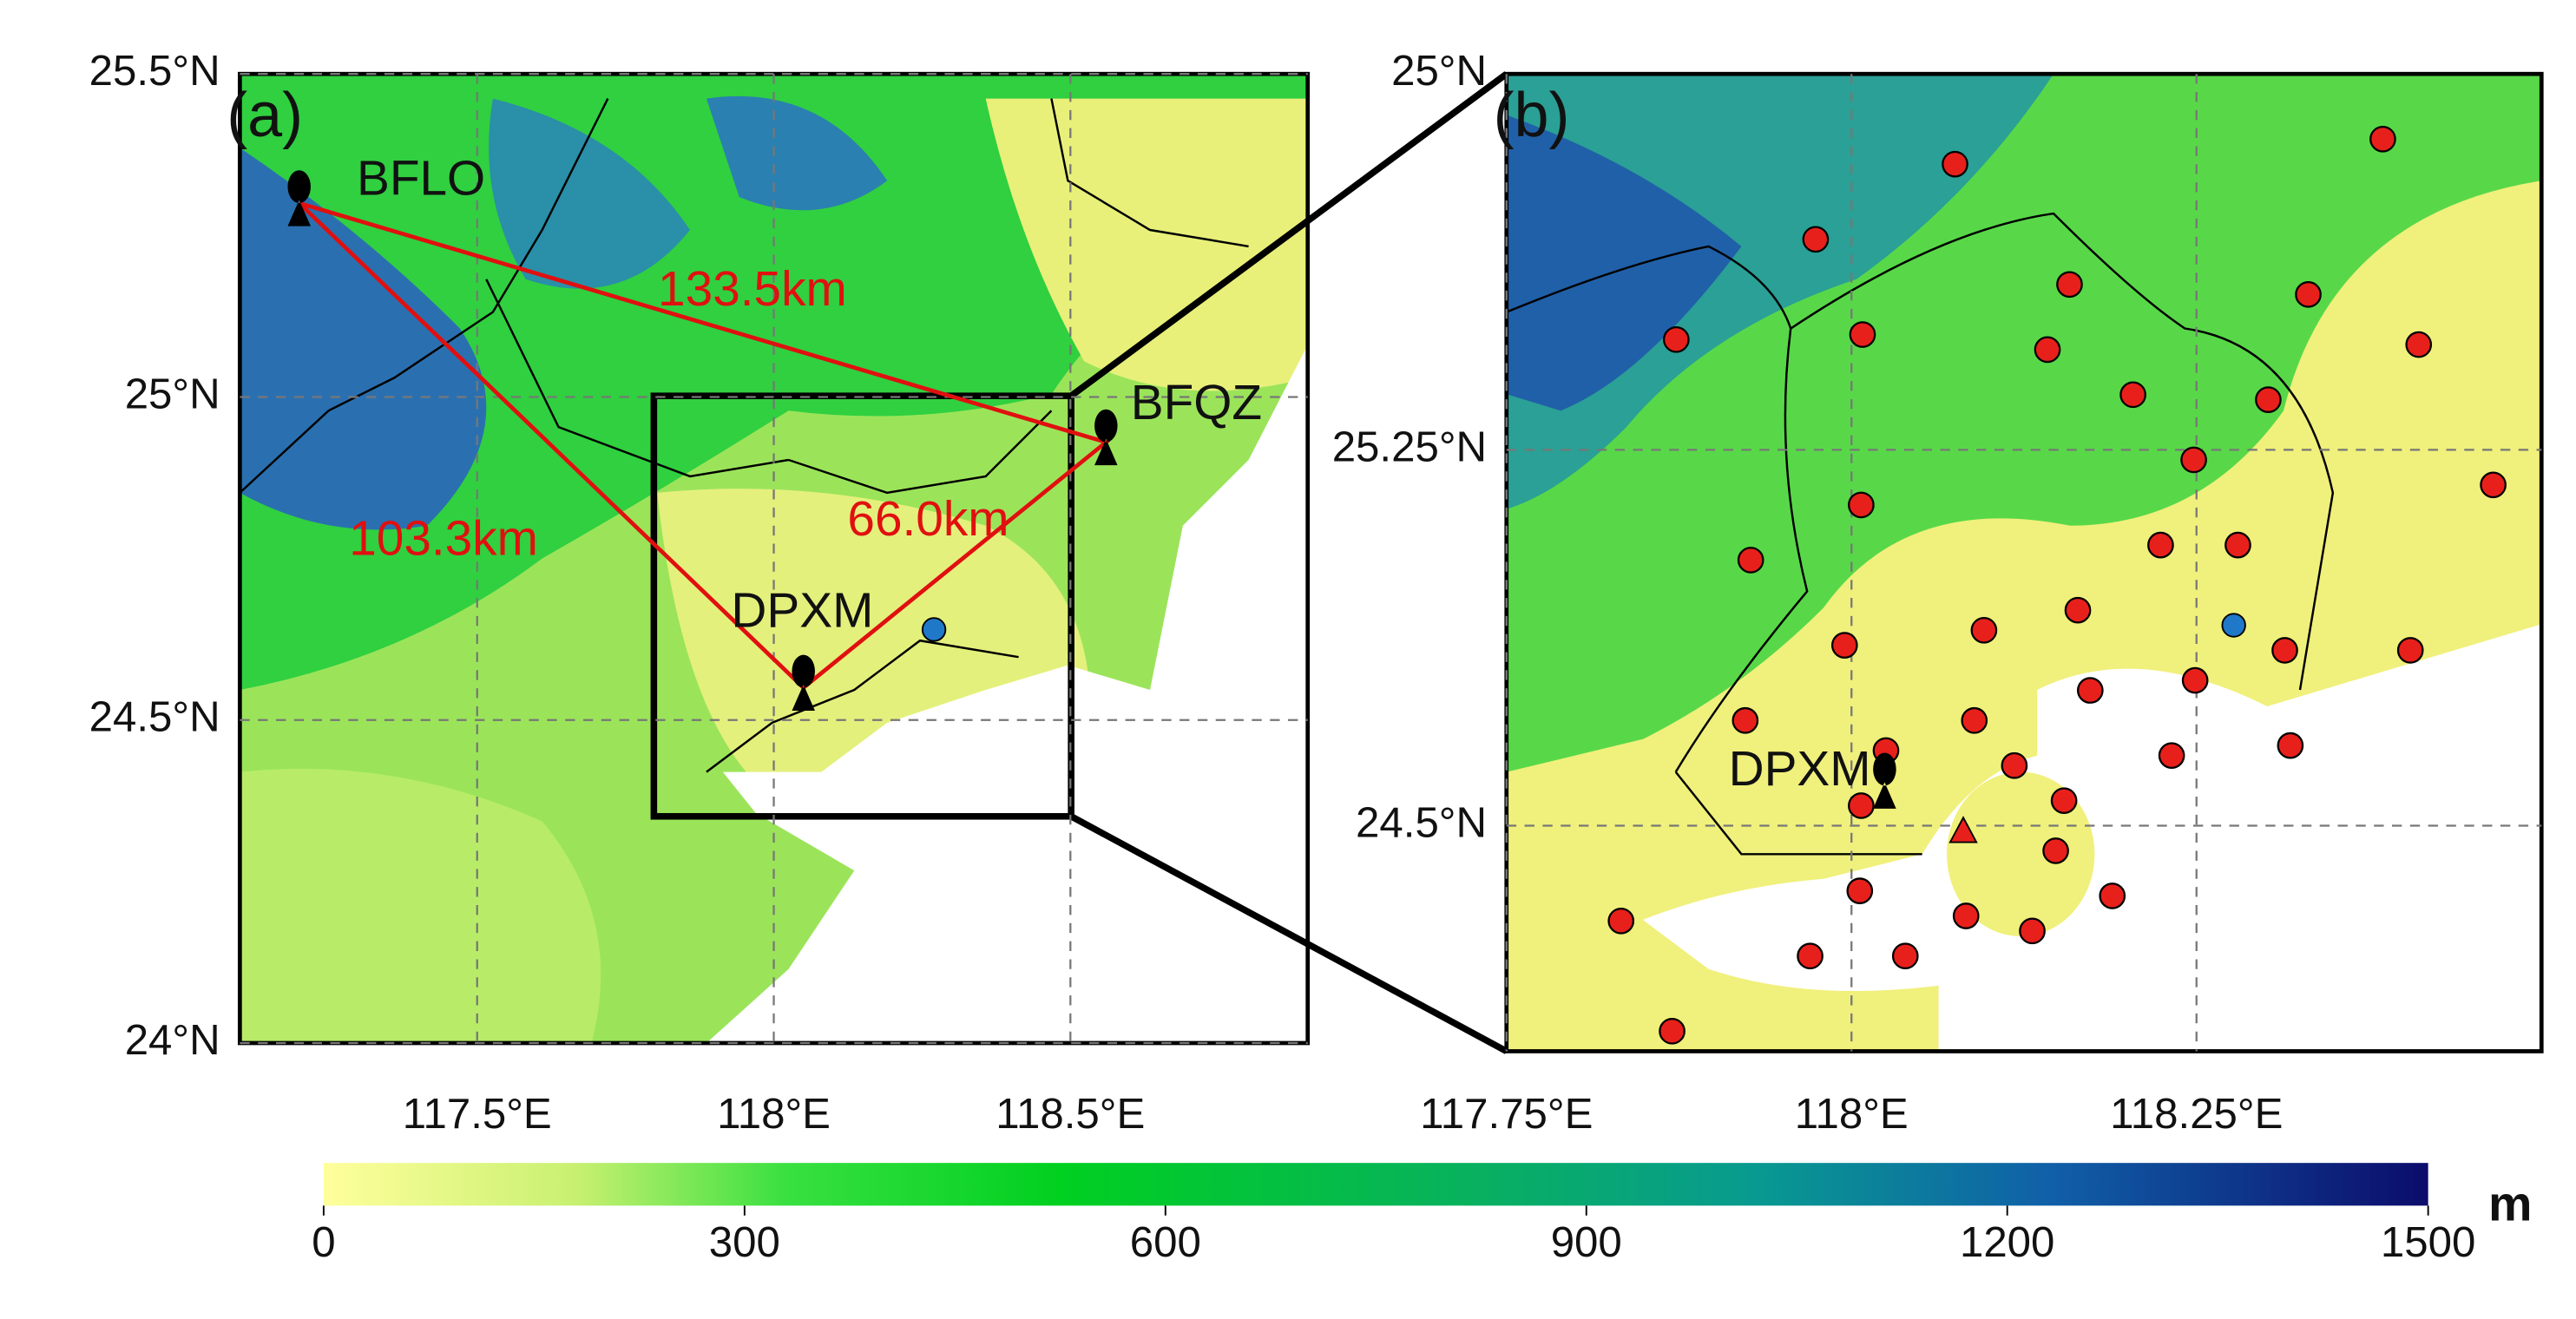 The width and height of the screenshot is (2576, 1319). Describe the element at coordinates (752, 289) in the screenshot. I see `distance-label: 133.5km` at that location.